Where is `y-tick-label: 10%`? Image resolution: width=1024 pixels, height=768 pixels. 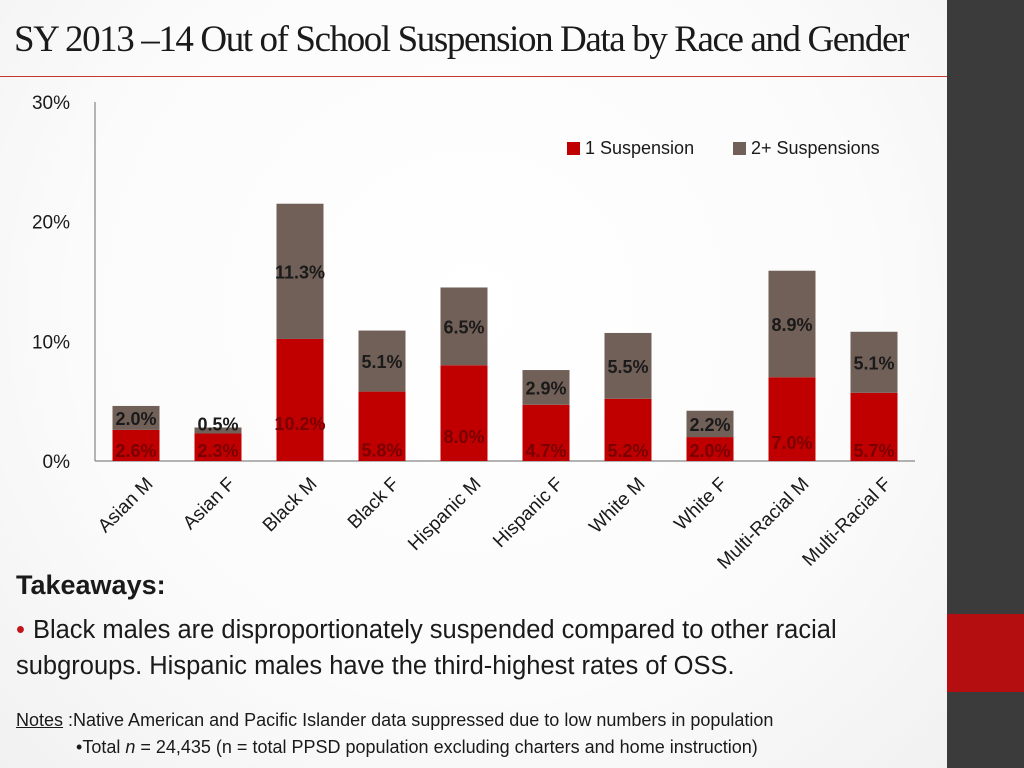 y-tick-label: 10% is located at coordinates (51, 342).